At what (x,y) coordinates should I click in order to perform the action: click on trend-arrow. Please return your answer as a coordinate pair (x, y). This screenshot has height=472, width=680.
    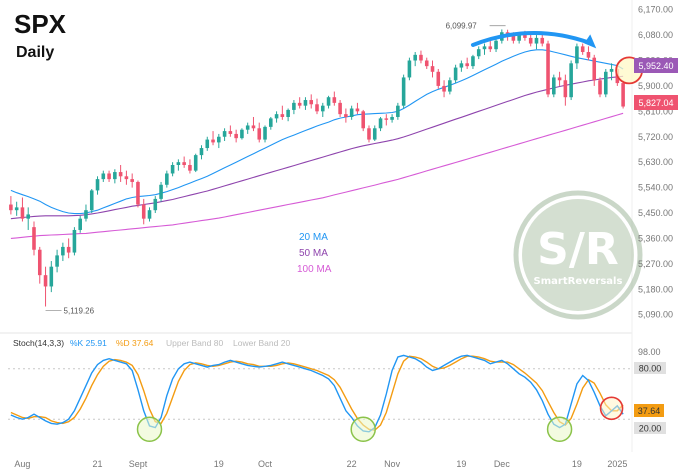
    Looking at the image, I should click on (533, 39).